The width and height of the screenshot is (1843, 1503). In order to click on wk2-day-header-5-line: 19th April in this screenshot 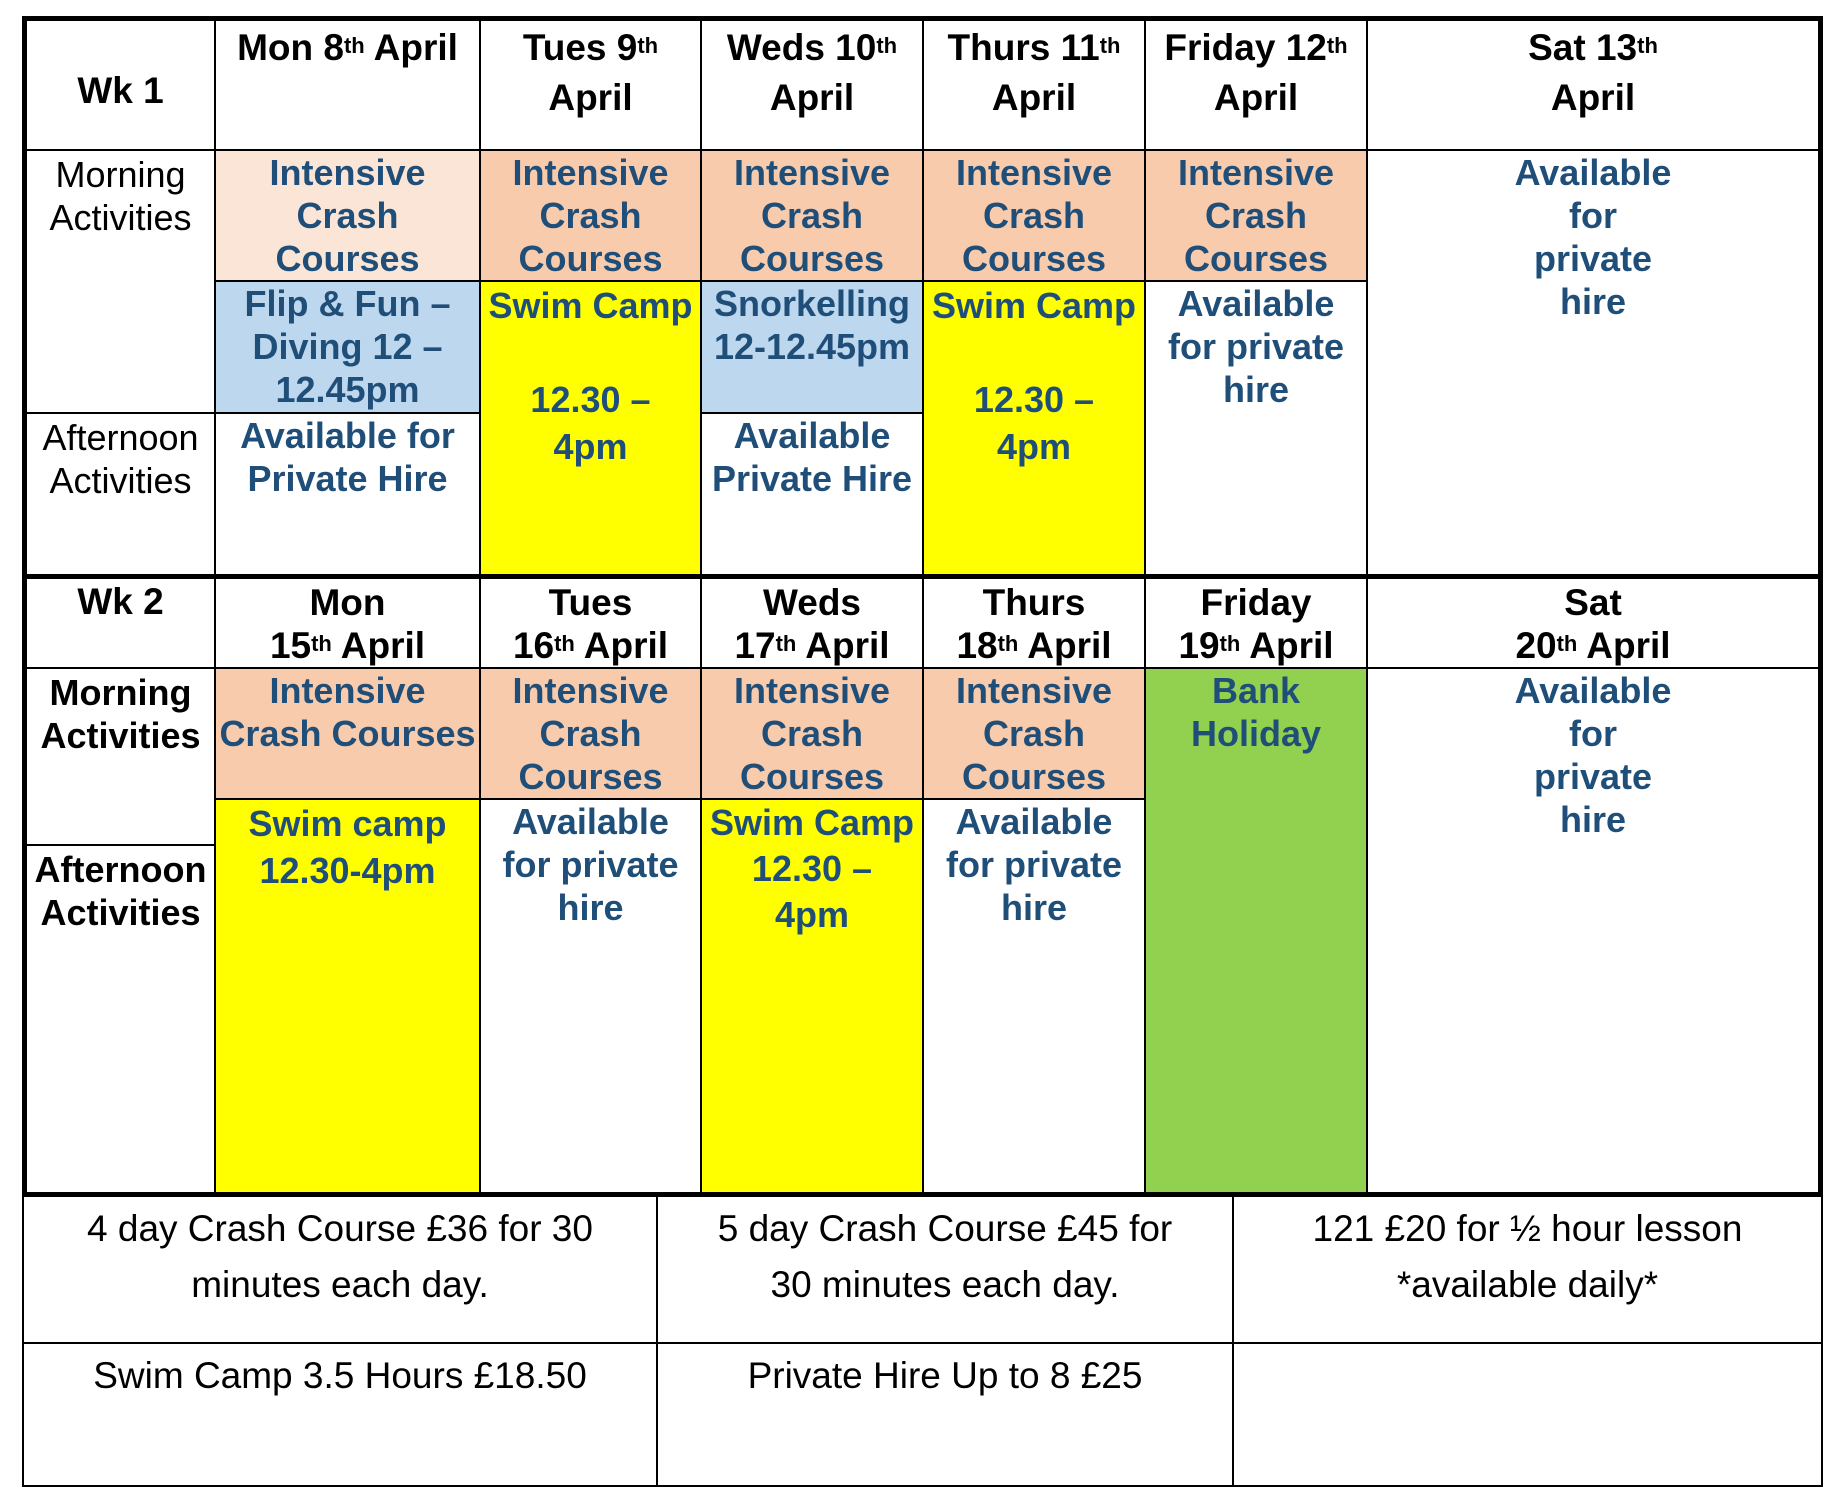, I will do `click(1256, 645)`.